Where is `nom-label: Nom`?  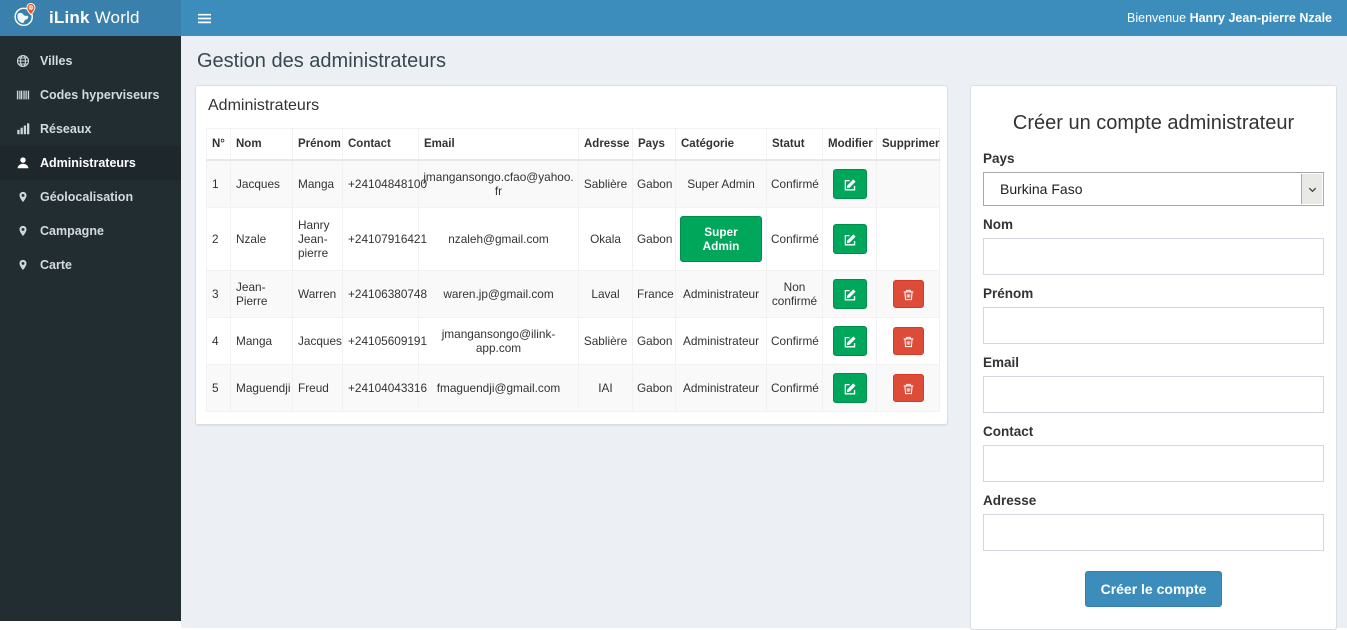 nom-label: Nom is located at coordinates (998, 224).